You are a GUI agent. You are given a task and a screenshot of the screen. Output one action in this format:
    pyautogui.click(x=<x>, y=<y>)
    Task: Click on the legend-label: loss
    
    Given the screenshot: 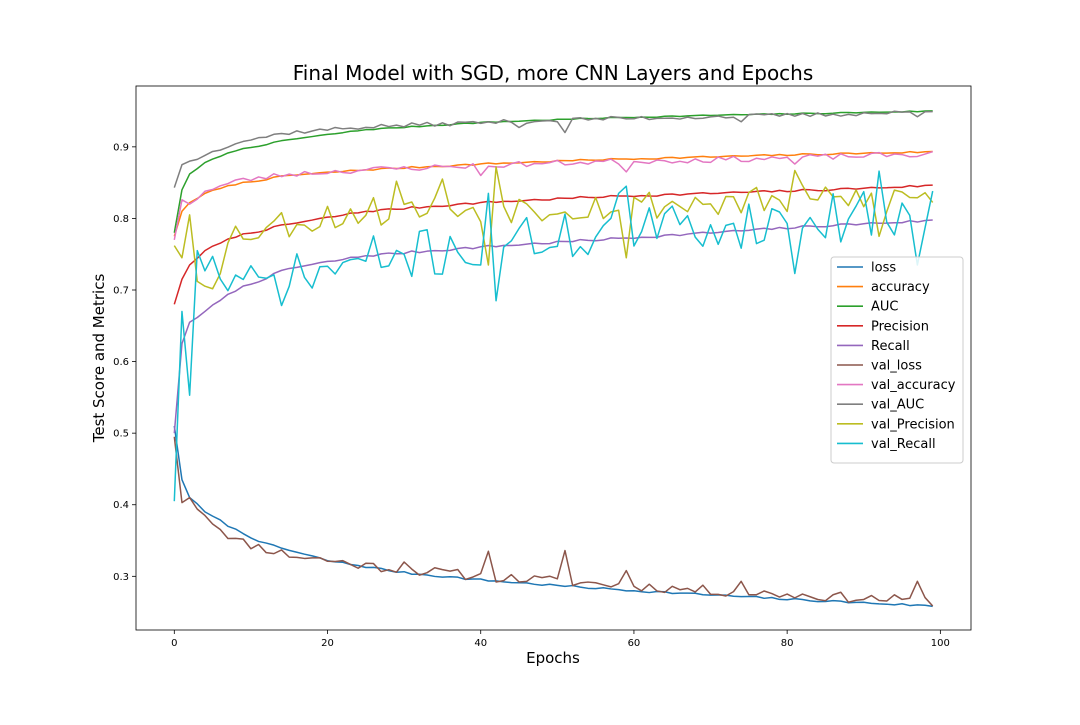 What is the action you would take?
    pyautogui.click(x=883, y=268)
    